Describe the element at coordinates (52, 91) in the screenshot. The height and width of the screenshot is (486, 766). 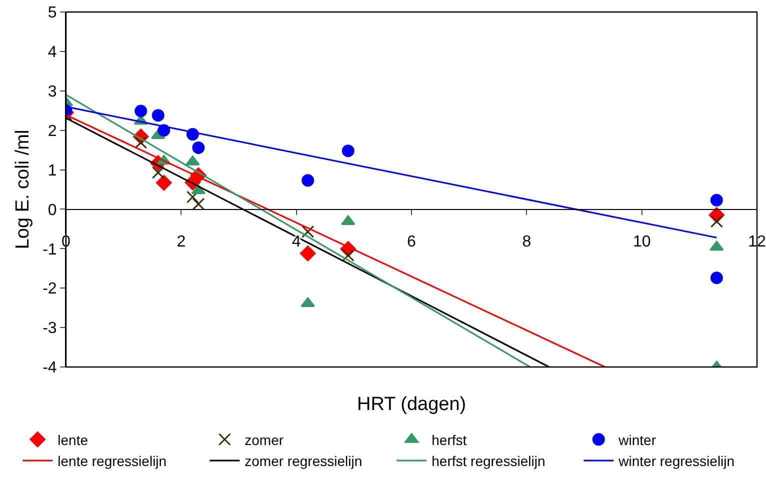
I see `y-tick-label: 3` at that location.